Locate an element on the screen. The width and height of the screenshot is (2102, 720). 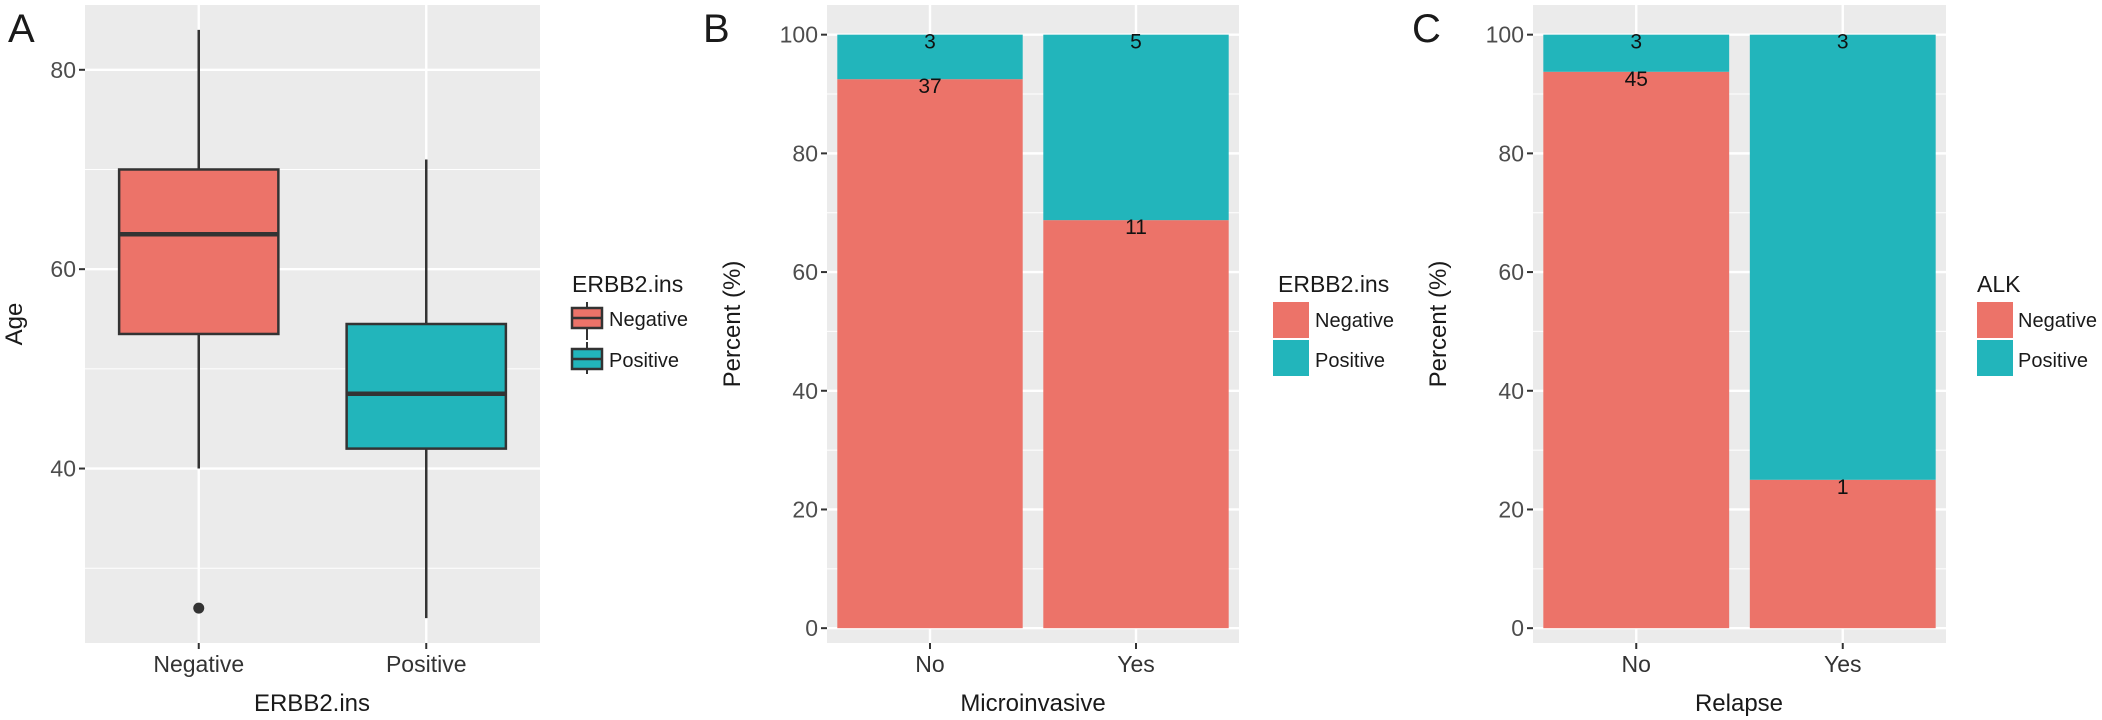
panel-c-legend-label-negative: Negative is located at coordinates (2057, 321).